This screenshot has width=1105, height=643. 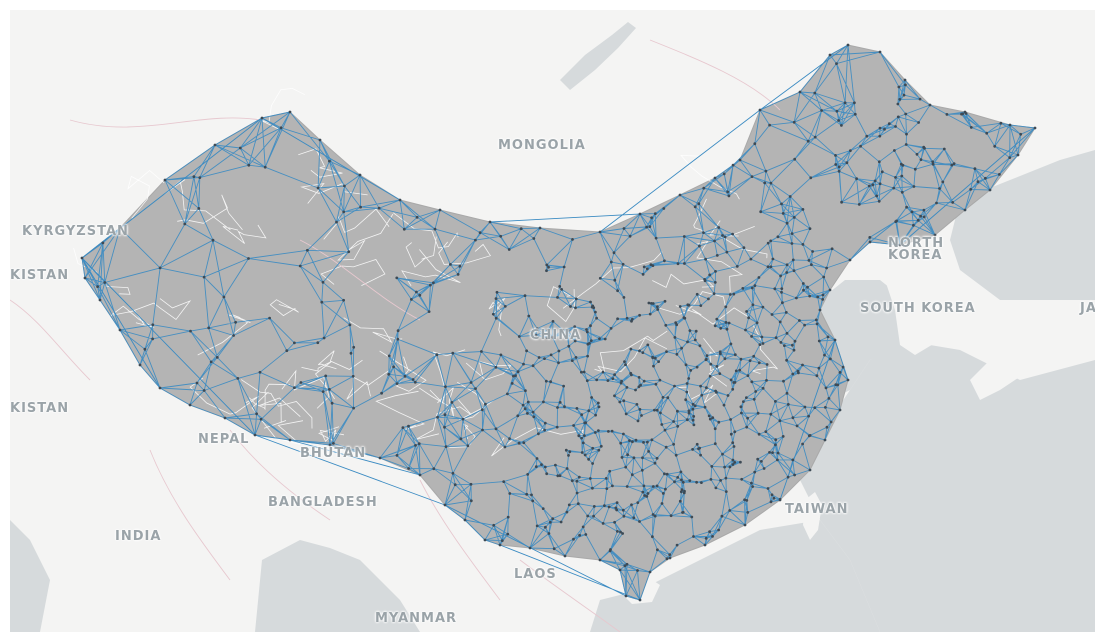 I want to click on label-north-korea-1: NORTH, so click(x=916, y=243).